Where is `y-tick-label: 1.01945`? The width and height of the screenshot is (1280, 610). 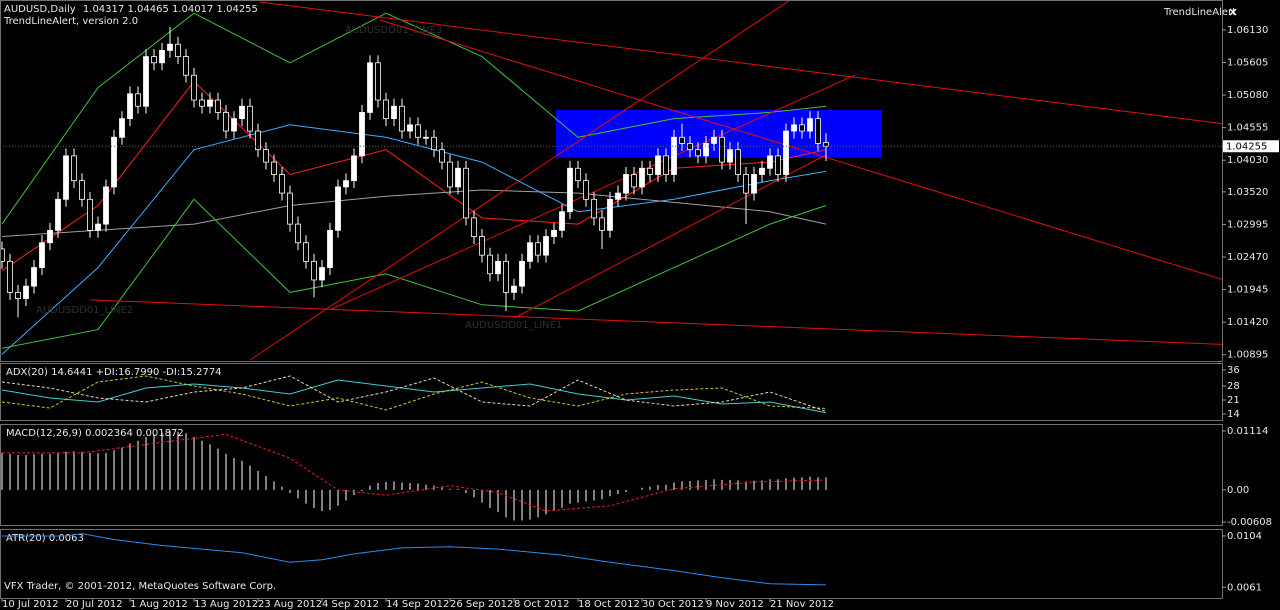 y-tick-label: 1.01945 is located at coordinates (1247, 290).